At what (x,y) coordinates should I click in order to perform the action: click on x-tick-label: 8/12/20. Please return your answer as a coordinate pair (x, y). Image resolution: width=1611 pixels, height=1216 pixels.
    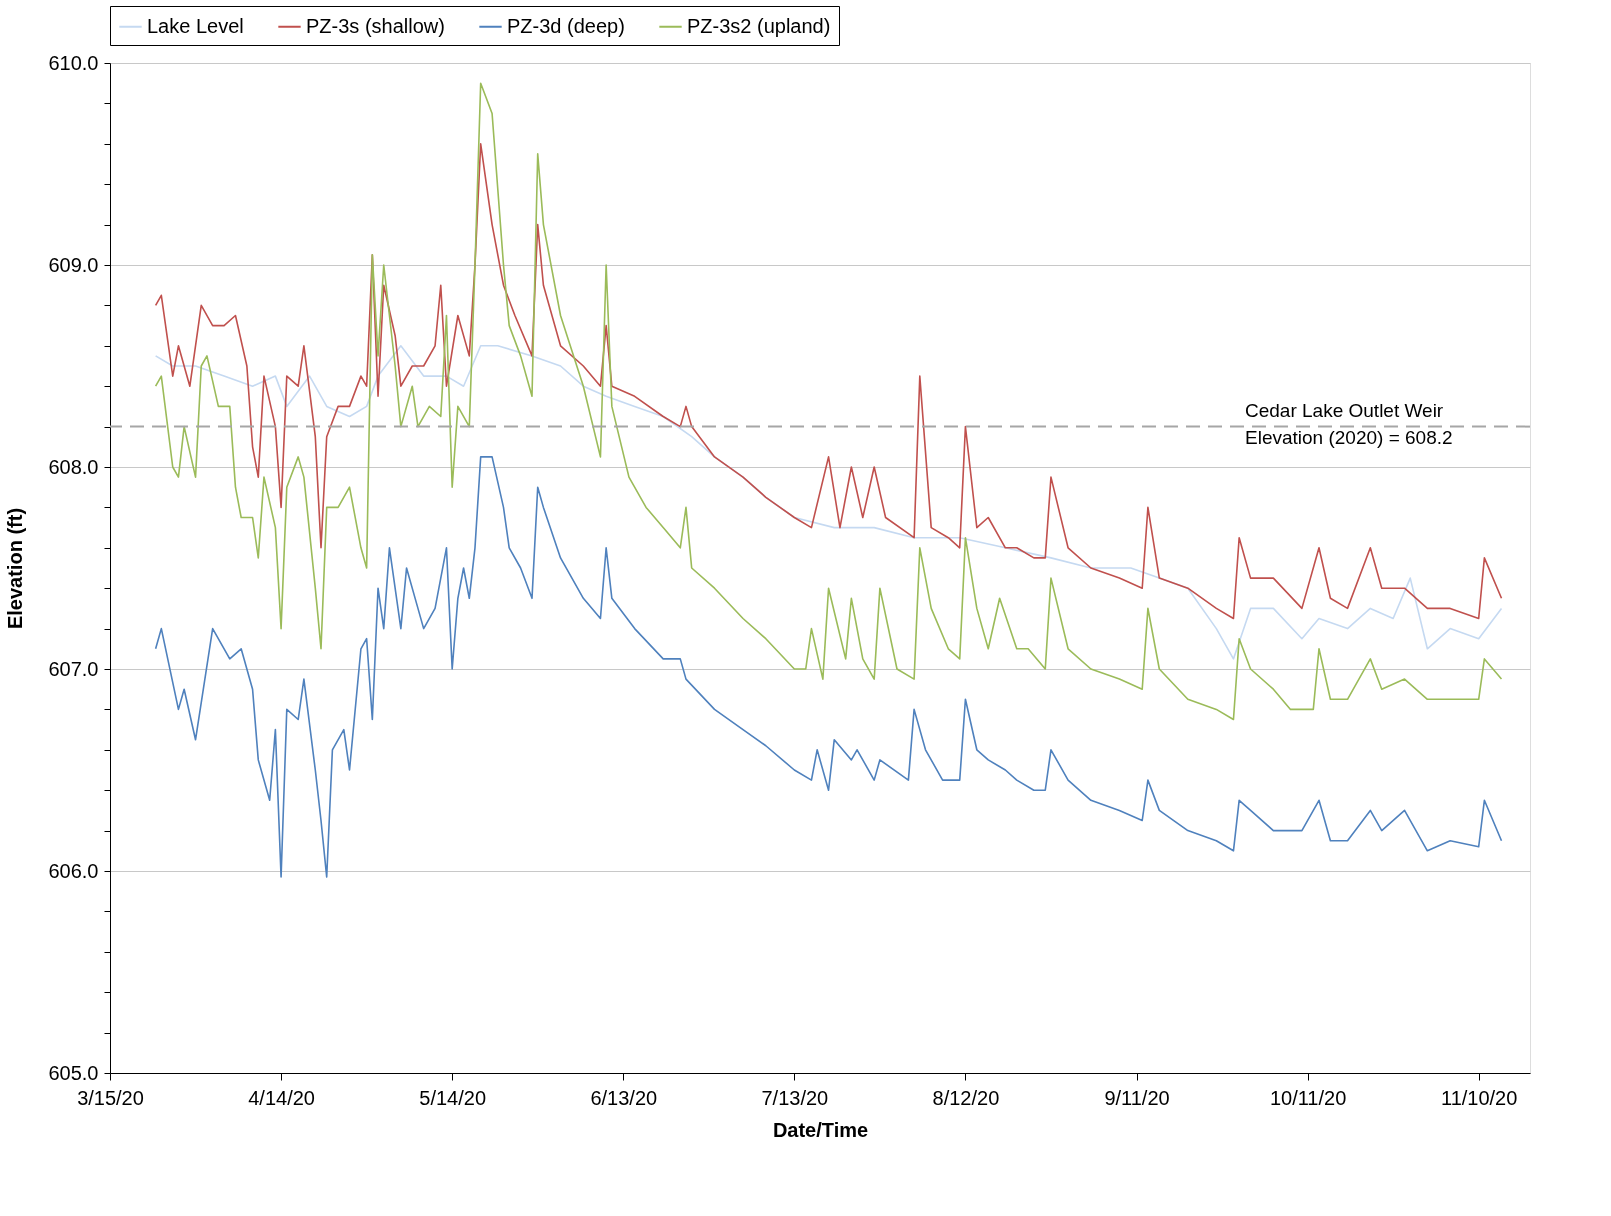
    Looking at the image, I should click on (966, 1097).